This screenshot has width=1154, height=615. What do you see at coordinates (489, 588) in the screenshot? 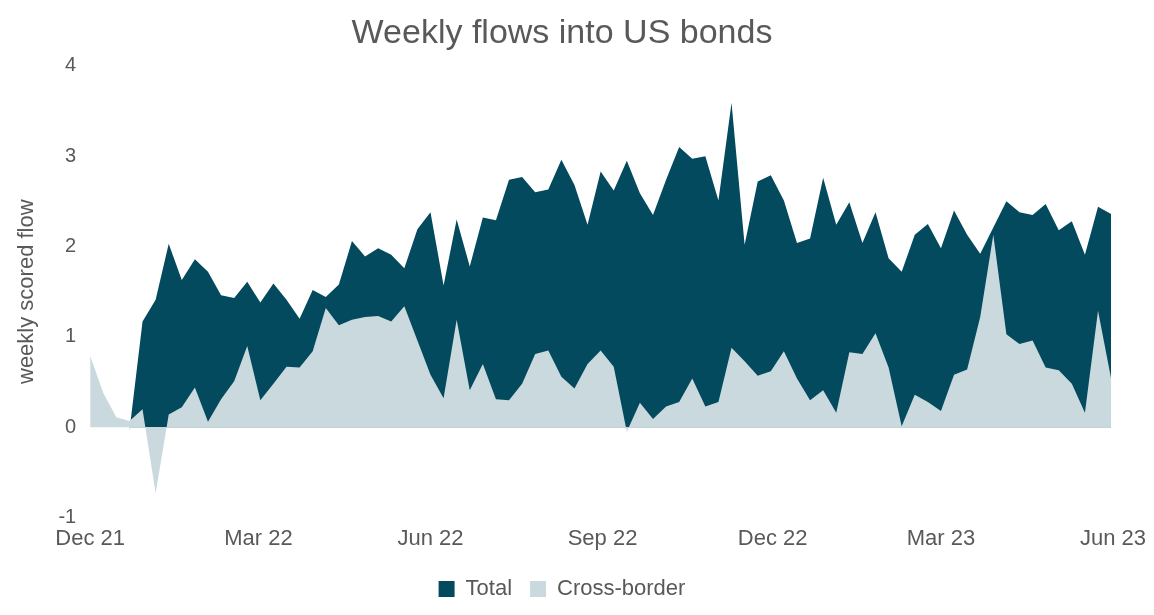
I see `legend-label: Total` at bounding box center [489, 588].